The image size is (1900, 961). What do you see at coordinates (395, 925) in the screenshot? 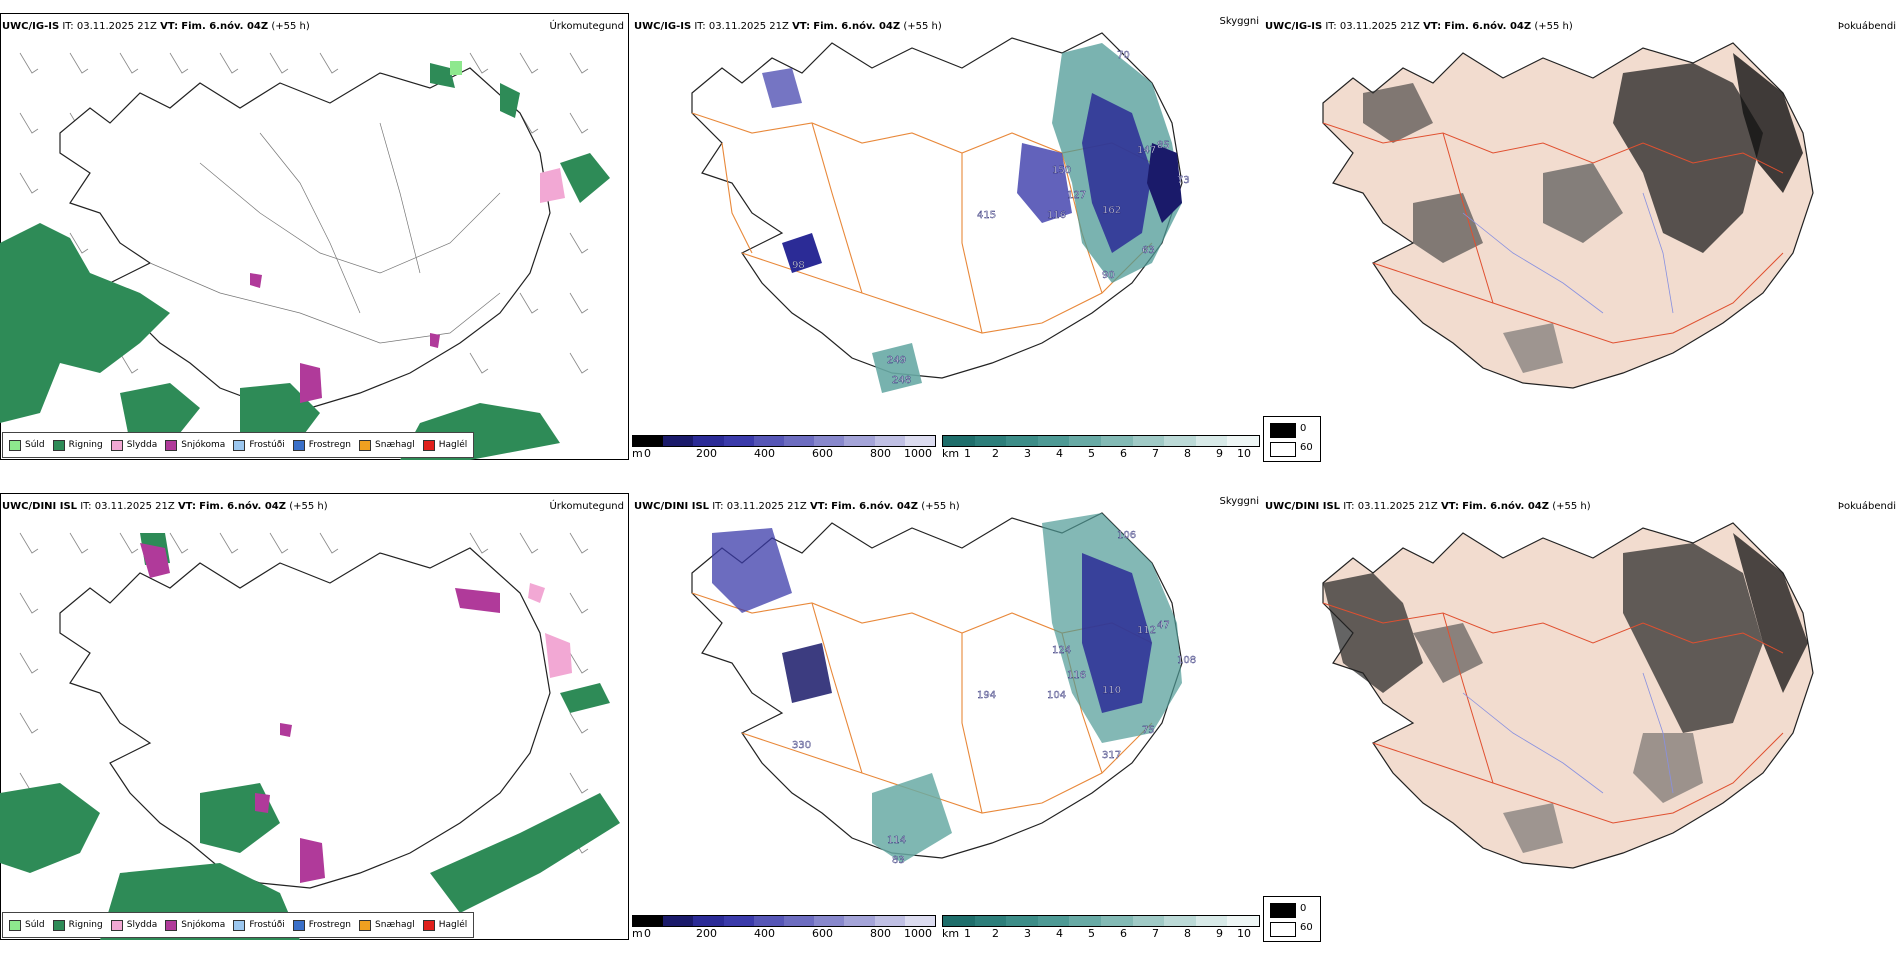
I see `legend-label: Snæhagl` at bounding box center [395, 925].